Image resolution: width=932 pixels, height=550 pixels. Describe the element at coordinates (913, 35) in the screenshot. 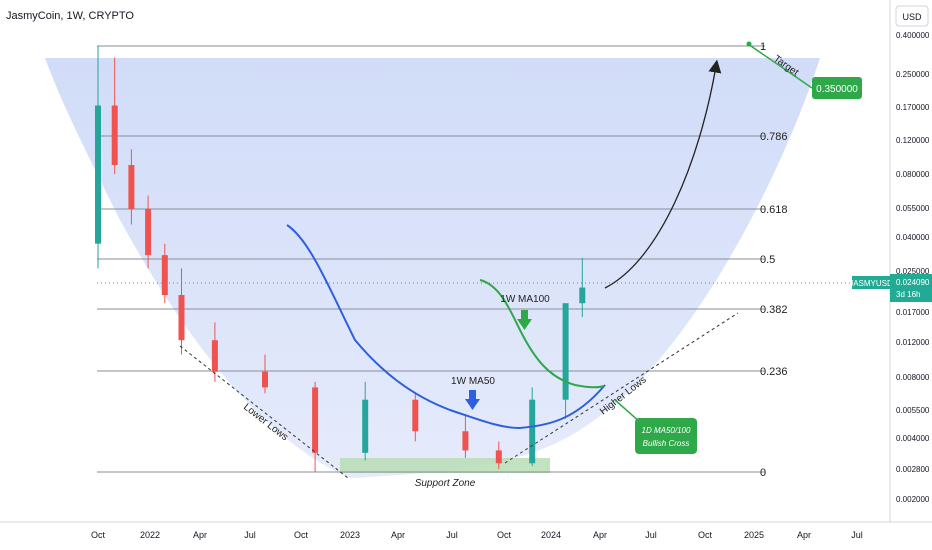

I see `price-tick: 0.400000` at that location.